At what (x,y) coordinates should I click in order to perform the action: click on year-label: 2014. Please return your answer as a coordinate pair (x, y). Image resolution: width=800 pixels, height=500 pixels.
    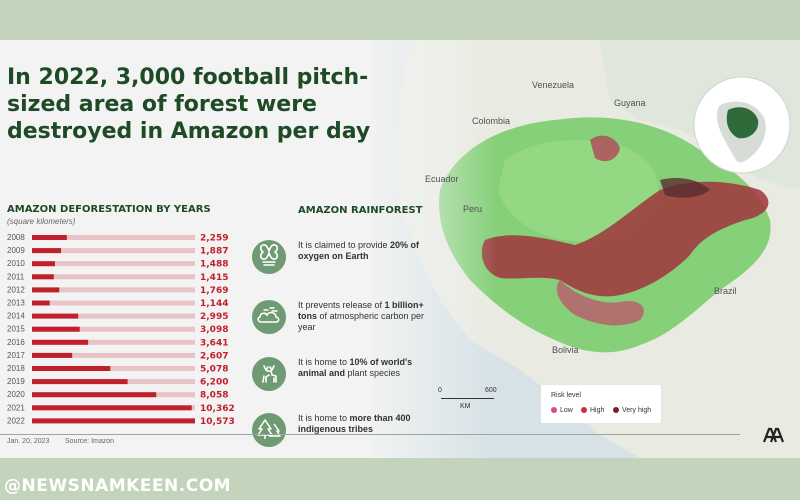
    Looking at the image, I should click on (16, 316).